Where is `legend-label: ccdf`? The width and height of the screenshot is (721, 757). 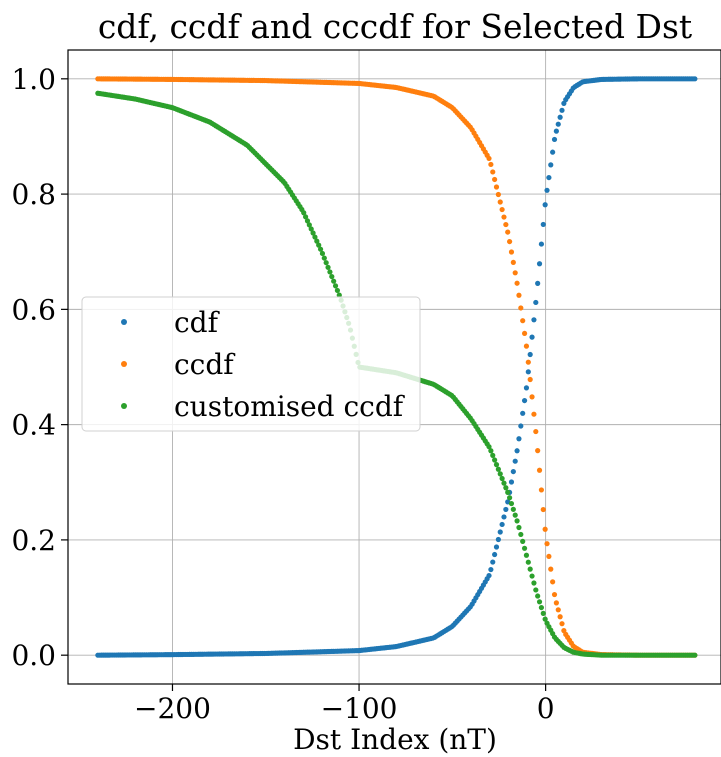
legend-label: ccdf is located at coordinates (205, 364).